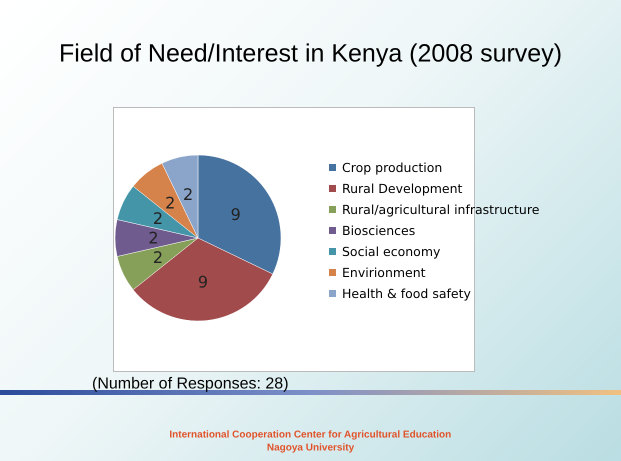  Describe the element at coordinates (402, 188) in the screenshot. I see `legend-label: Rural Development` at that location.